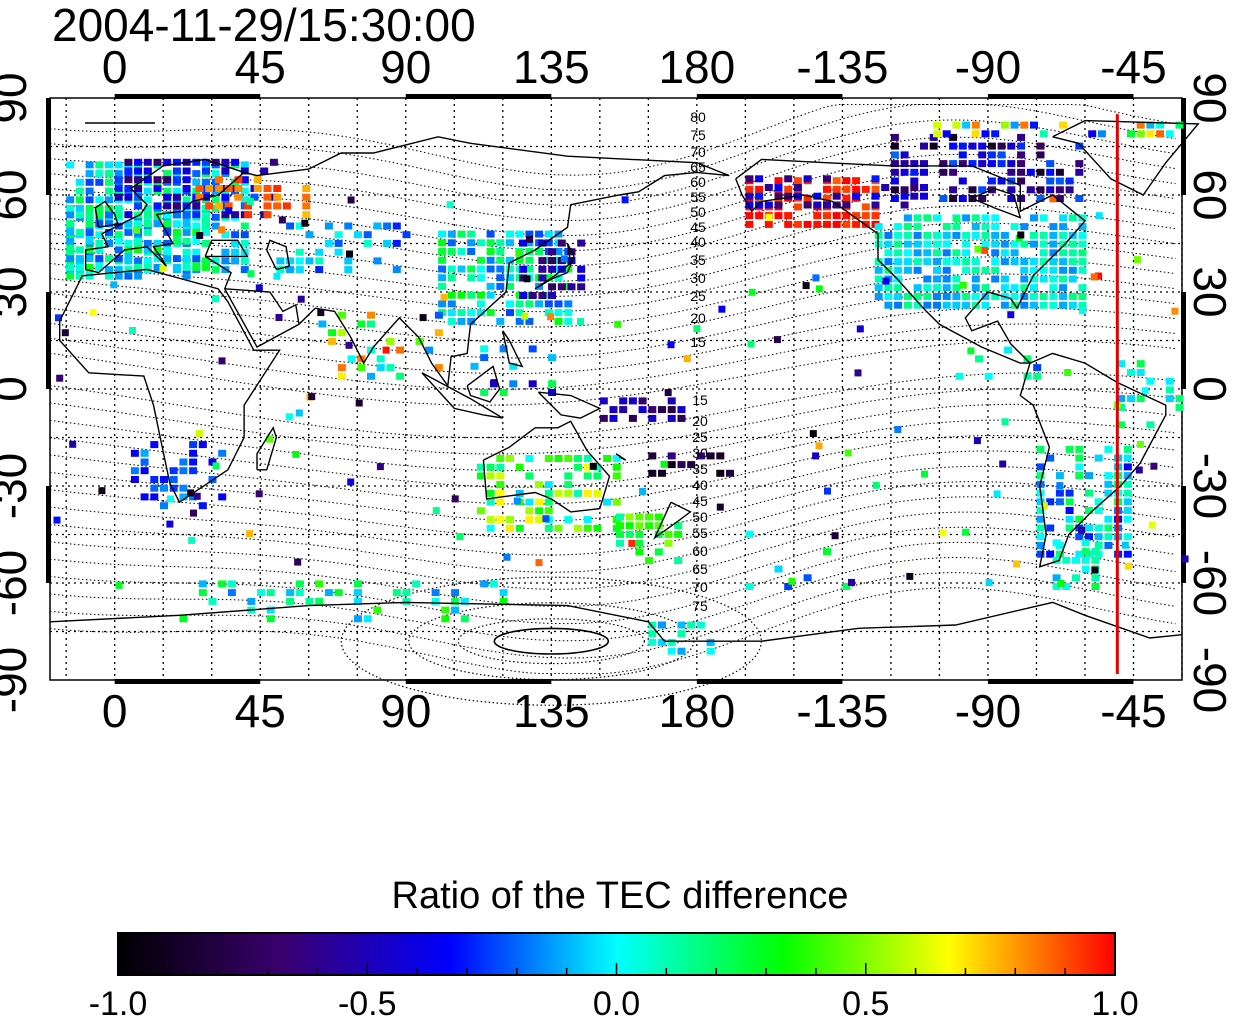 This screenshot has width=1240, height=1024. I want to click on south-pole-contour, so click(551, 641).